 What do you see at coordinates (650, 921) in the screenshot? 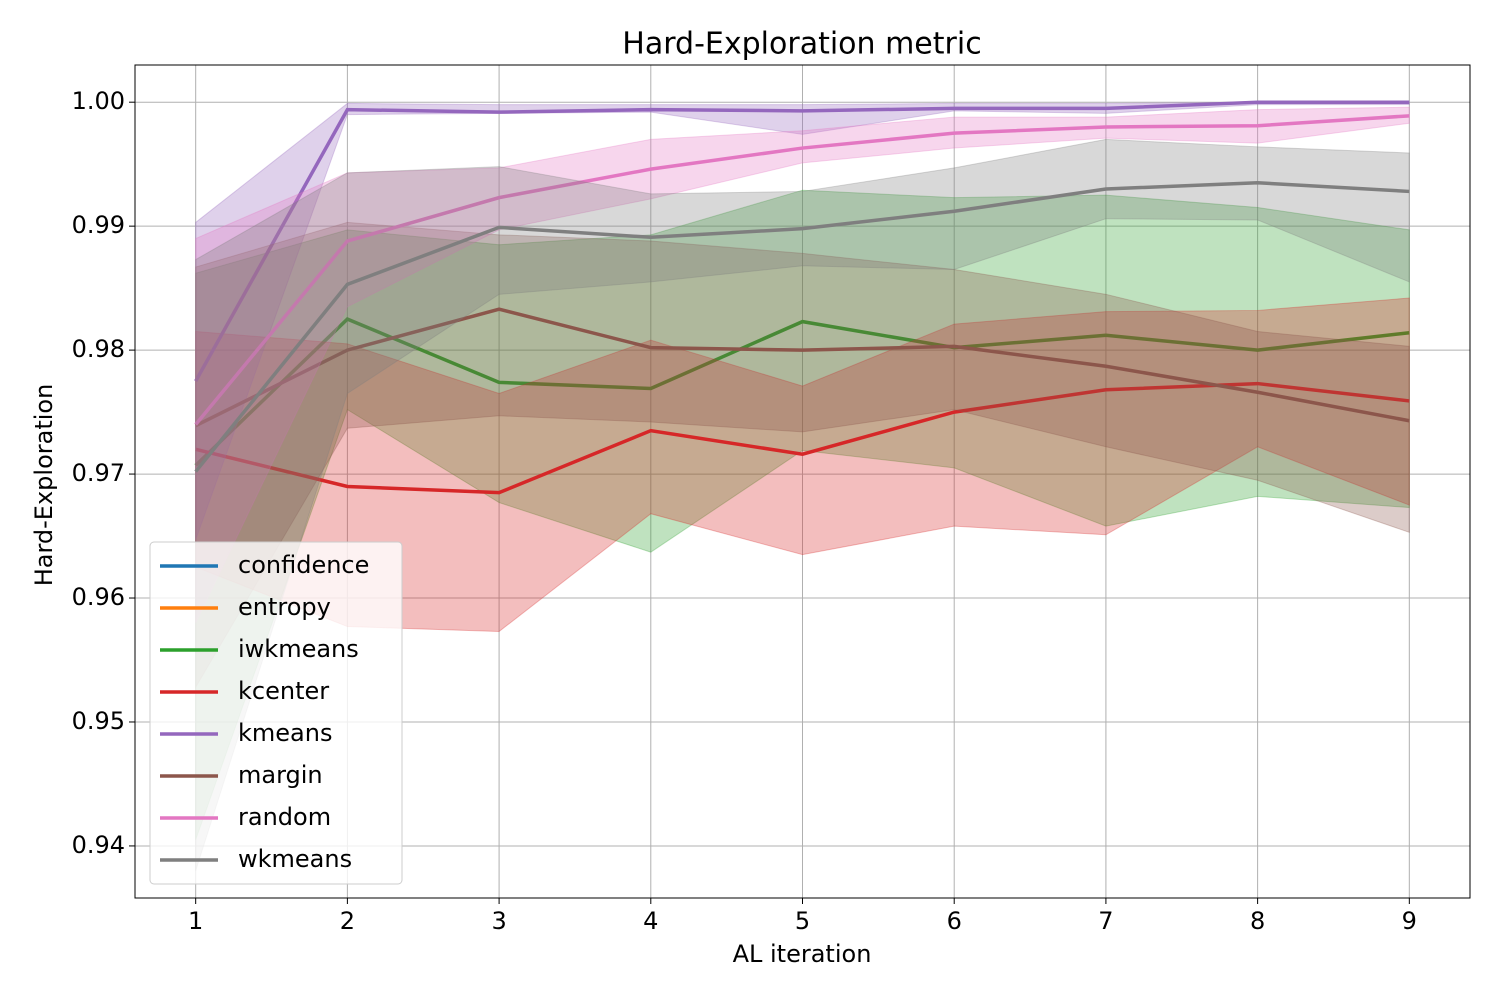
I see `x-tick-label: 4` at bounding box center [650, 921].